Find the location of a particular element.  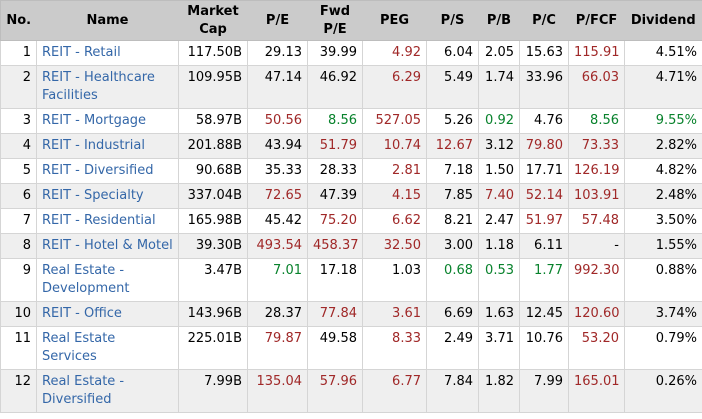

group-link: REIT - Mortgage is located at coordinates (94, 120).